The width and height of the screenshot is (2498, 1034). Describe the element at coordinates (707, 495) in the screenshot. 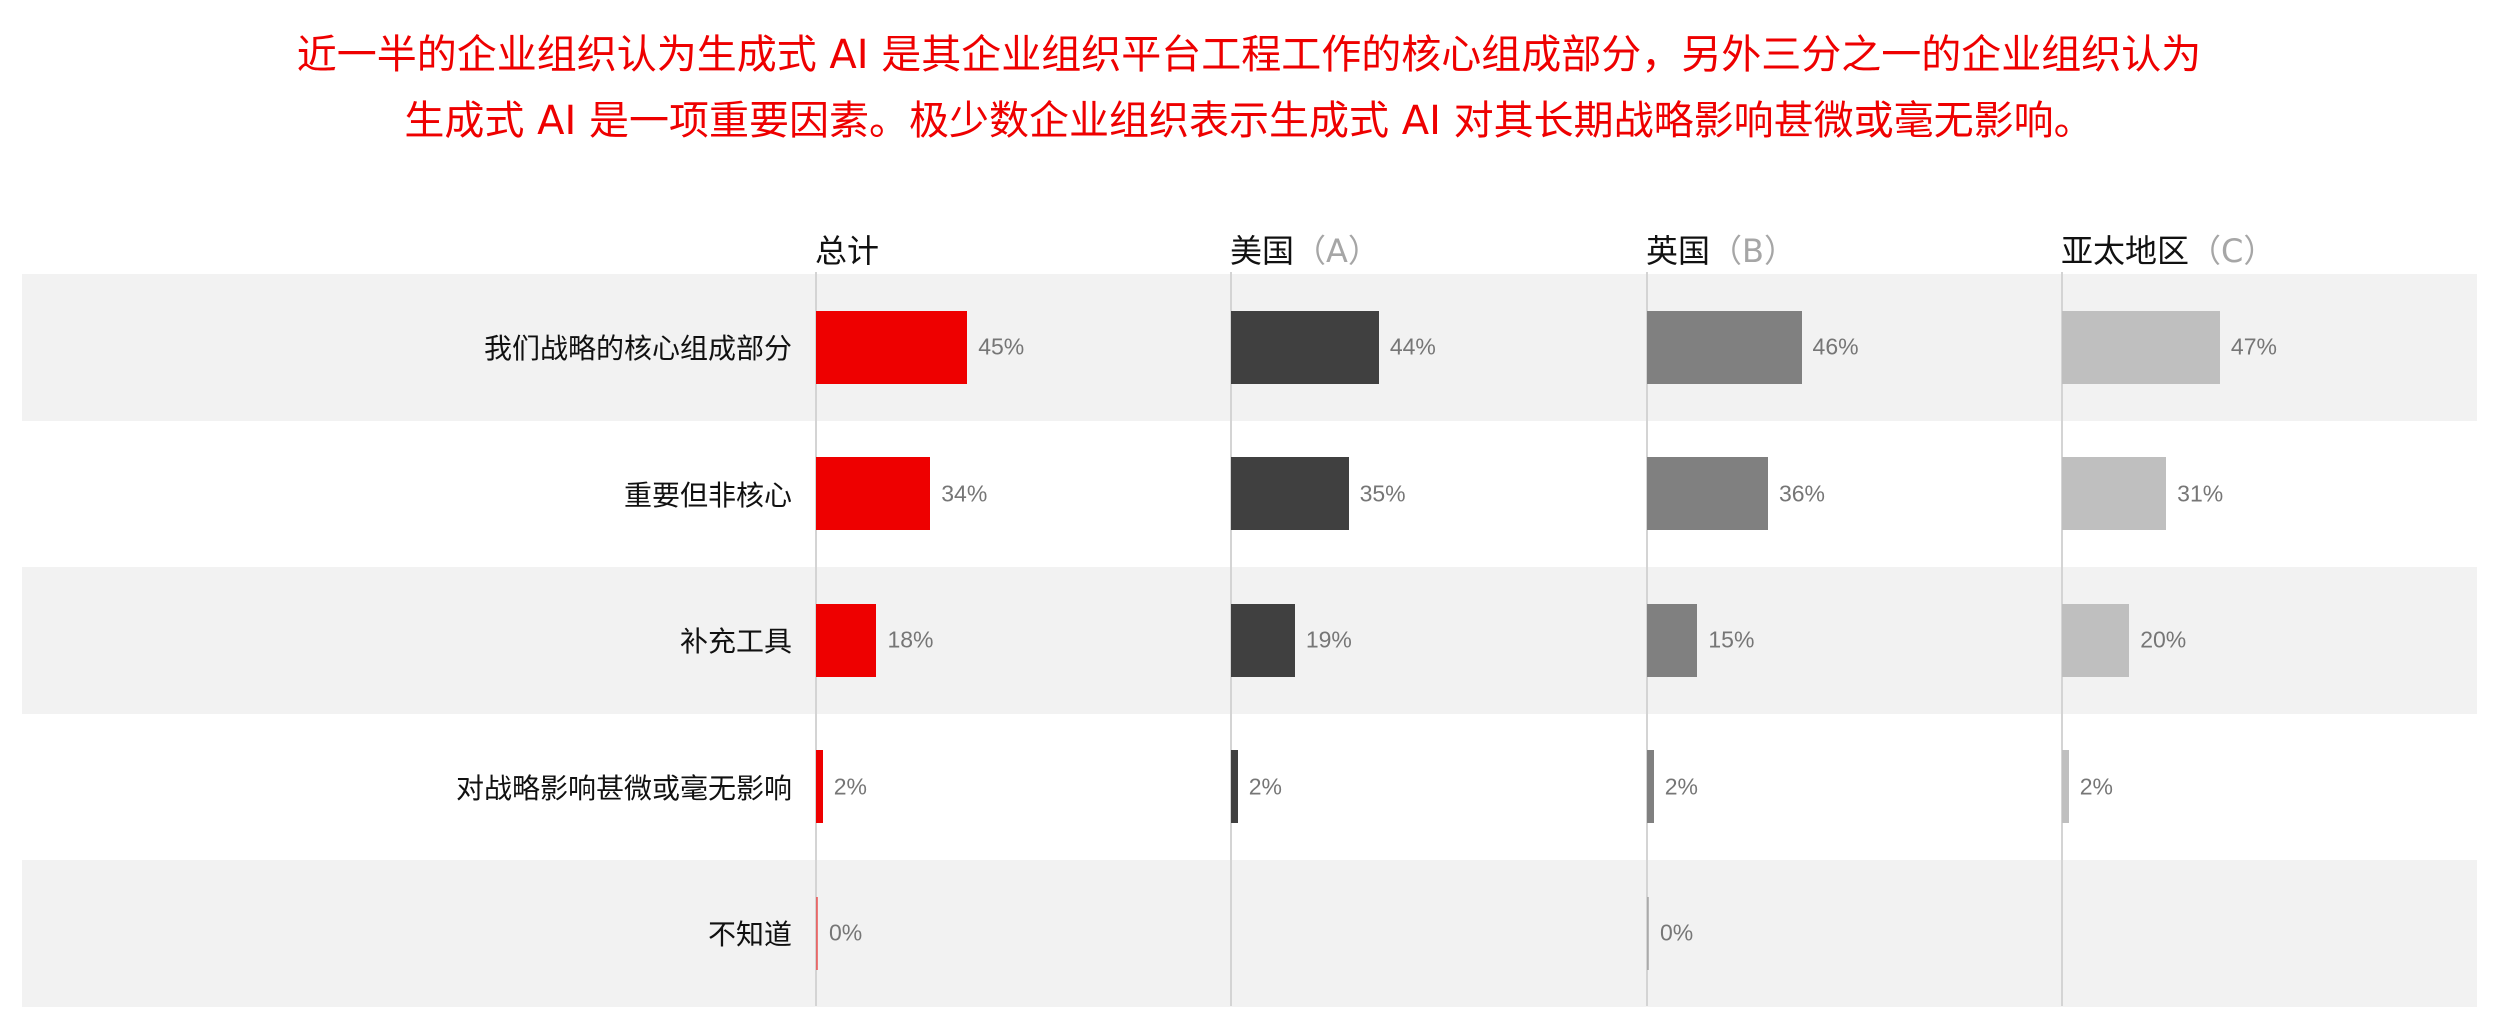

I see `category-label: 重要但非核心` at that location.